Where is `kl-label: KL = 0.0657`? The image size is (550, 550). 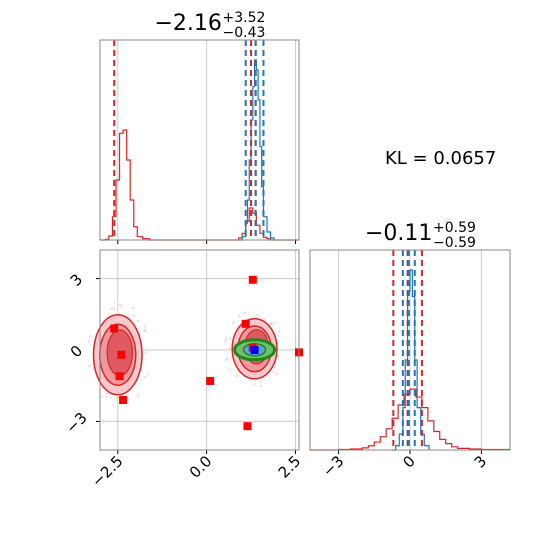 kl-label: KL = 0.0657 is located at coordinates (440, 158).